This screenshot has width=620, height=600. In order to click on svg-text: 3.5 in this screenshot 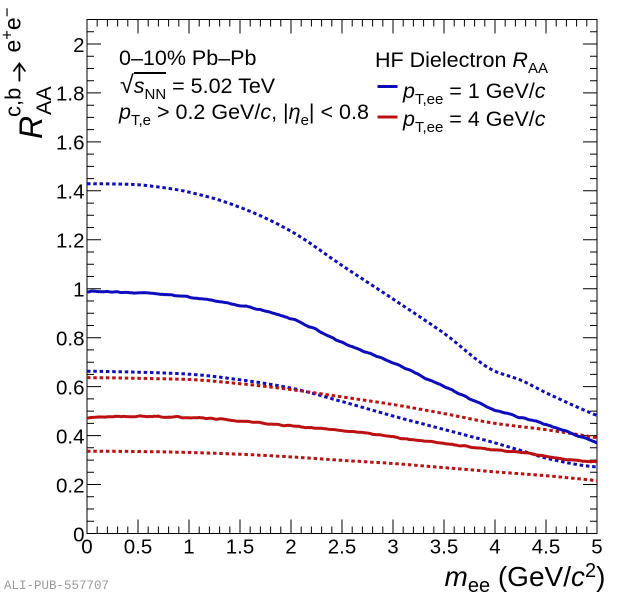, I will do `click(444, 547)`.